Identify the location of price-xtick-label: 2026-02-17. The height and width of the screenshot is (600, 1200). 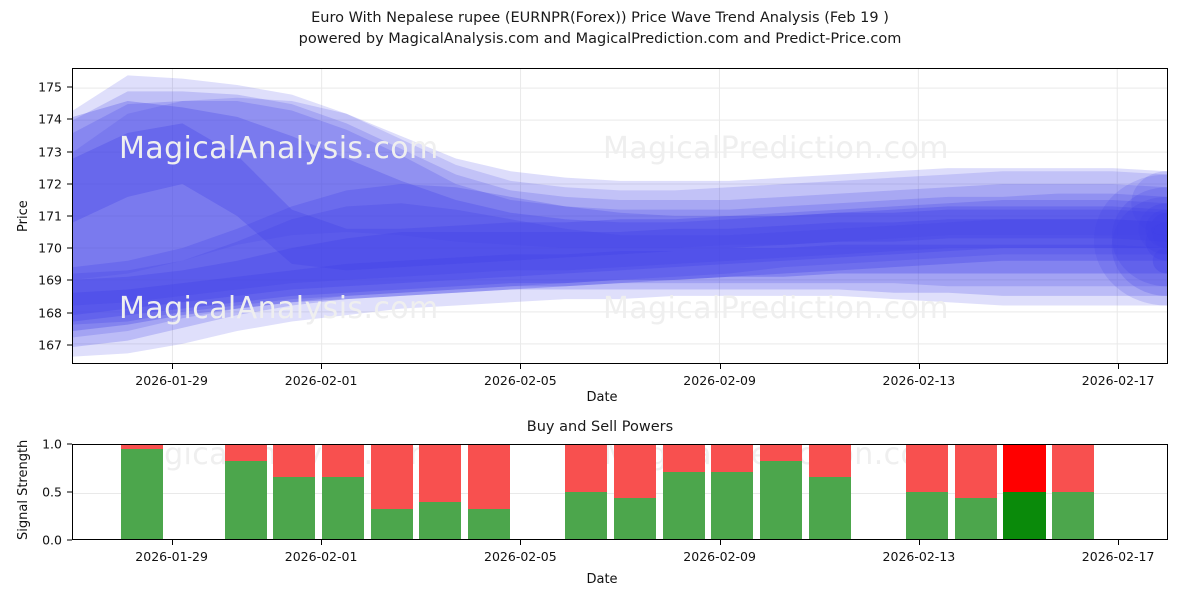
(1118, 380).